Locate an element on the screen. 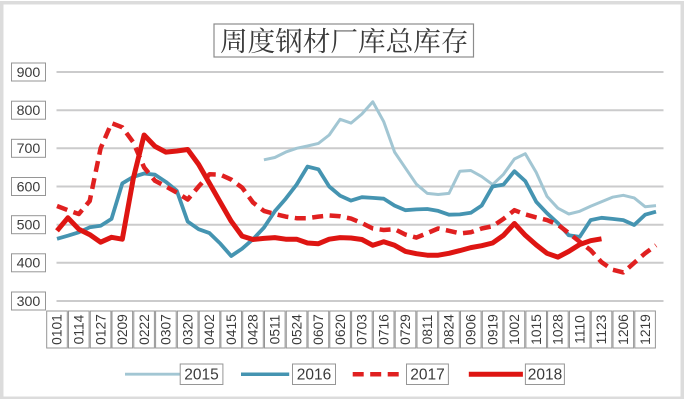 This screenshot has height=403, width=688. svg-text: 0320 is located at coordinates (187, 329).